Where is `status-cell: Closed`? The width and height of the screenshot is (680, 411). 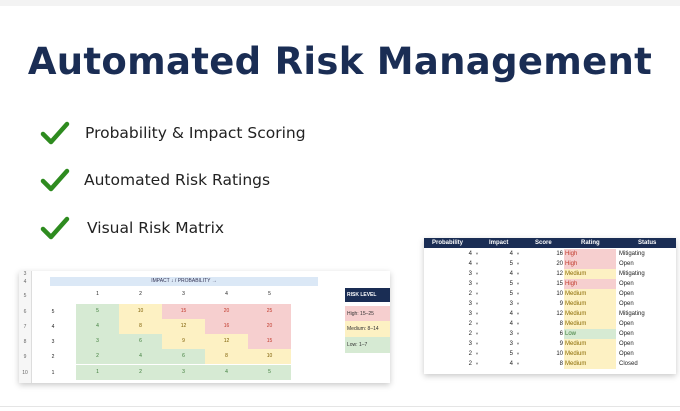
status-cell: Closed is located at coordinates (628, 364).